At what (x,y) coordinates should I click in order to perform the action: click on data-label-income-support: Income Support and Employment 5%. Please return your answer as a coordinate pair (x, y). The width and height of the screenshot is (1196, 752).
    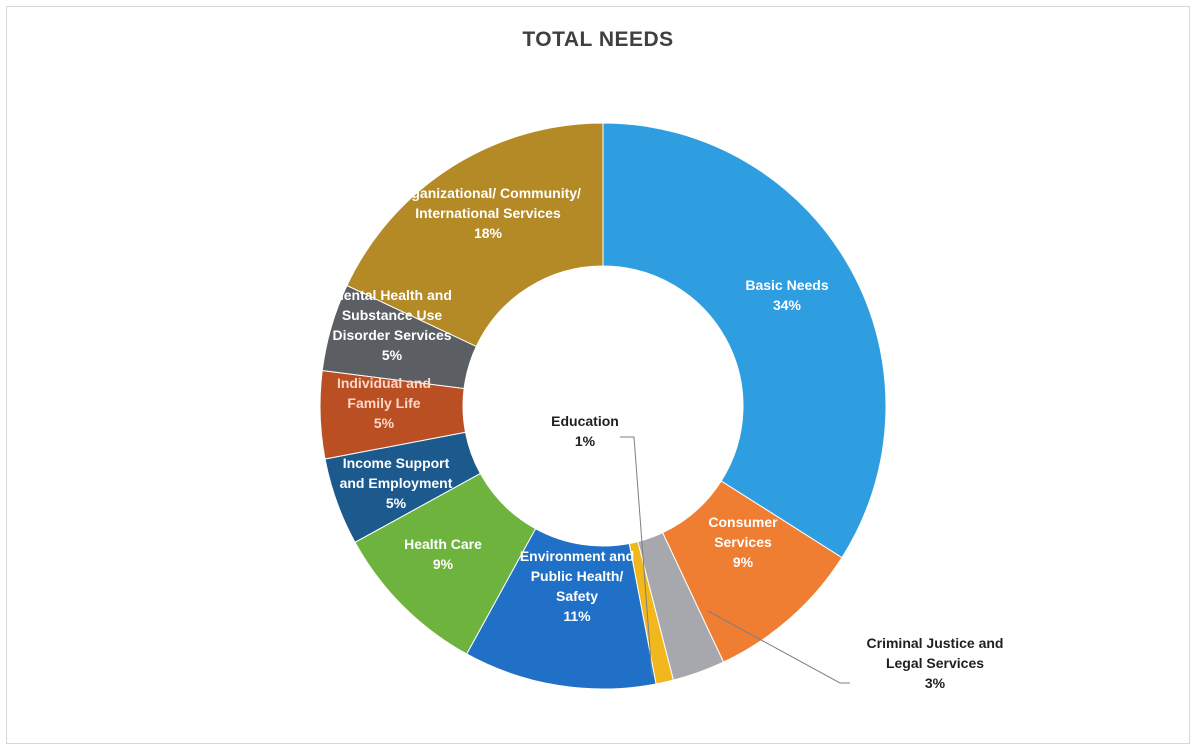
    Looking at the image, I should click on (396, 483).